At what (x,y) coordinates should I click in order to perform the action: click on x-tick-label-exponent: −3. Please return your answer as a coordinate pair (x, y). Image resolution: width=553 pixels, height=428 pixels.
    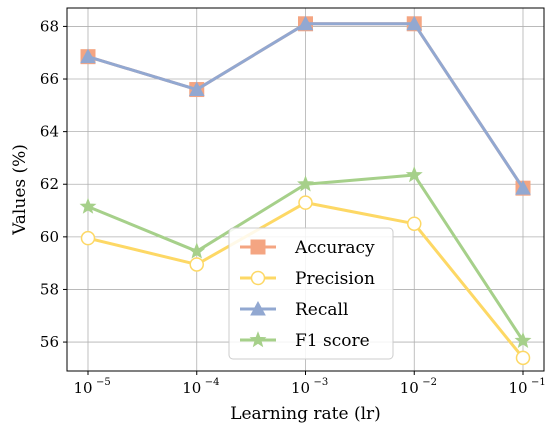
    Looking at the image, I should click on (321, 382).